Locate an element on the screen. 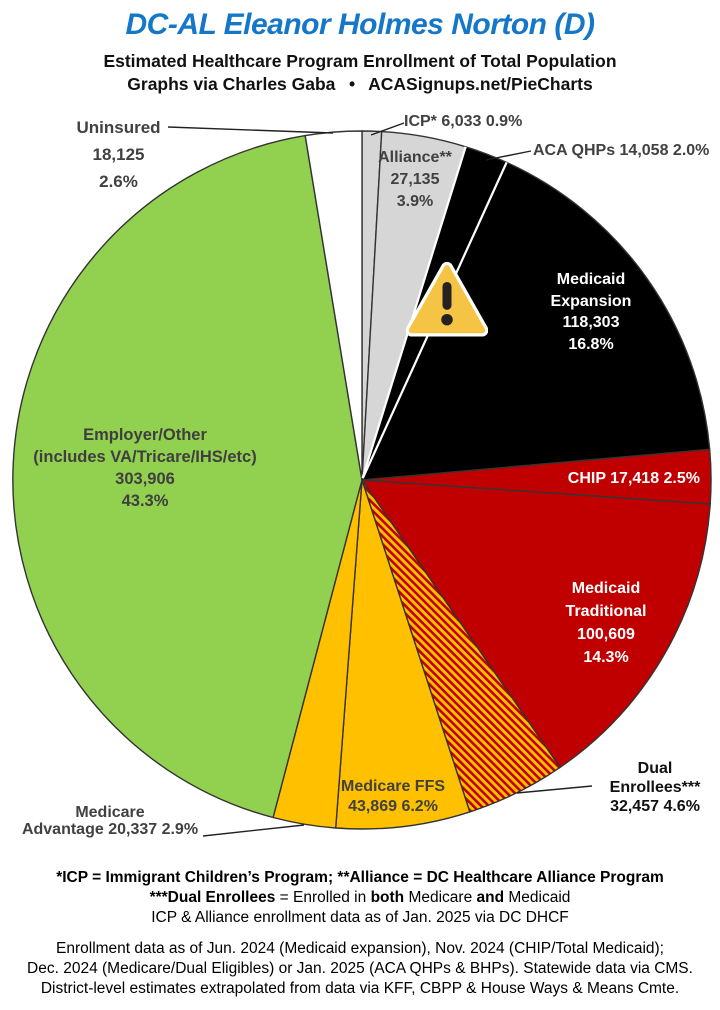 The width and height of the screenshot is (720, 1010). label-text-line: Expansion is located at coordinates (591, 301).